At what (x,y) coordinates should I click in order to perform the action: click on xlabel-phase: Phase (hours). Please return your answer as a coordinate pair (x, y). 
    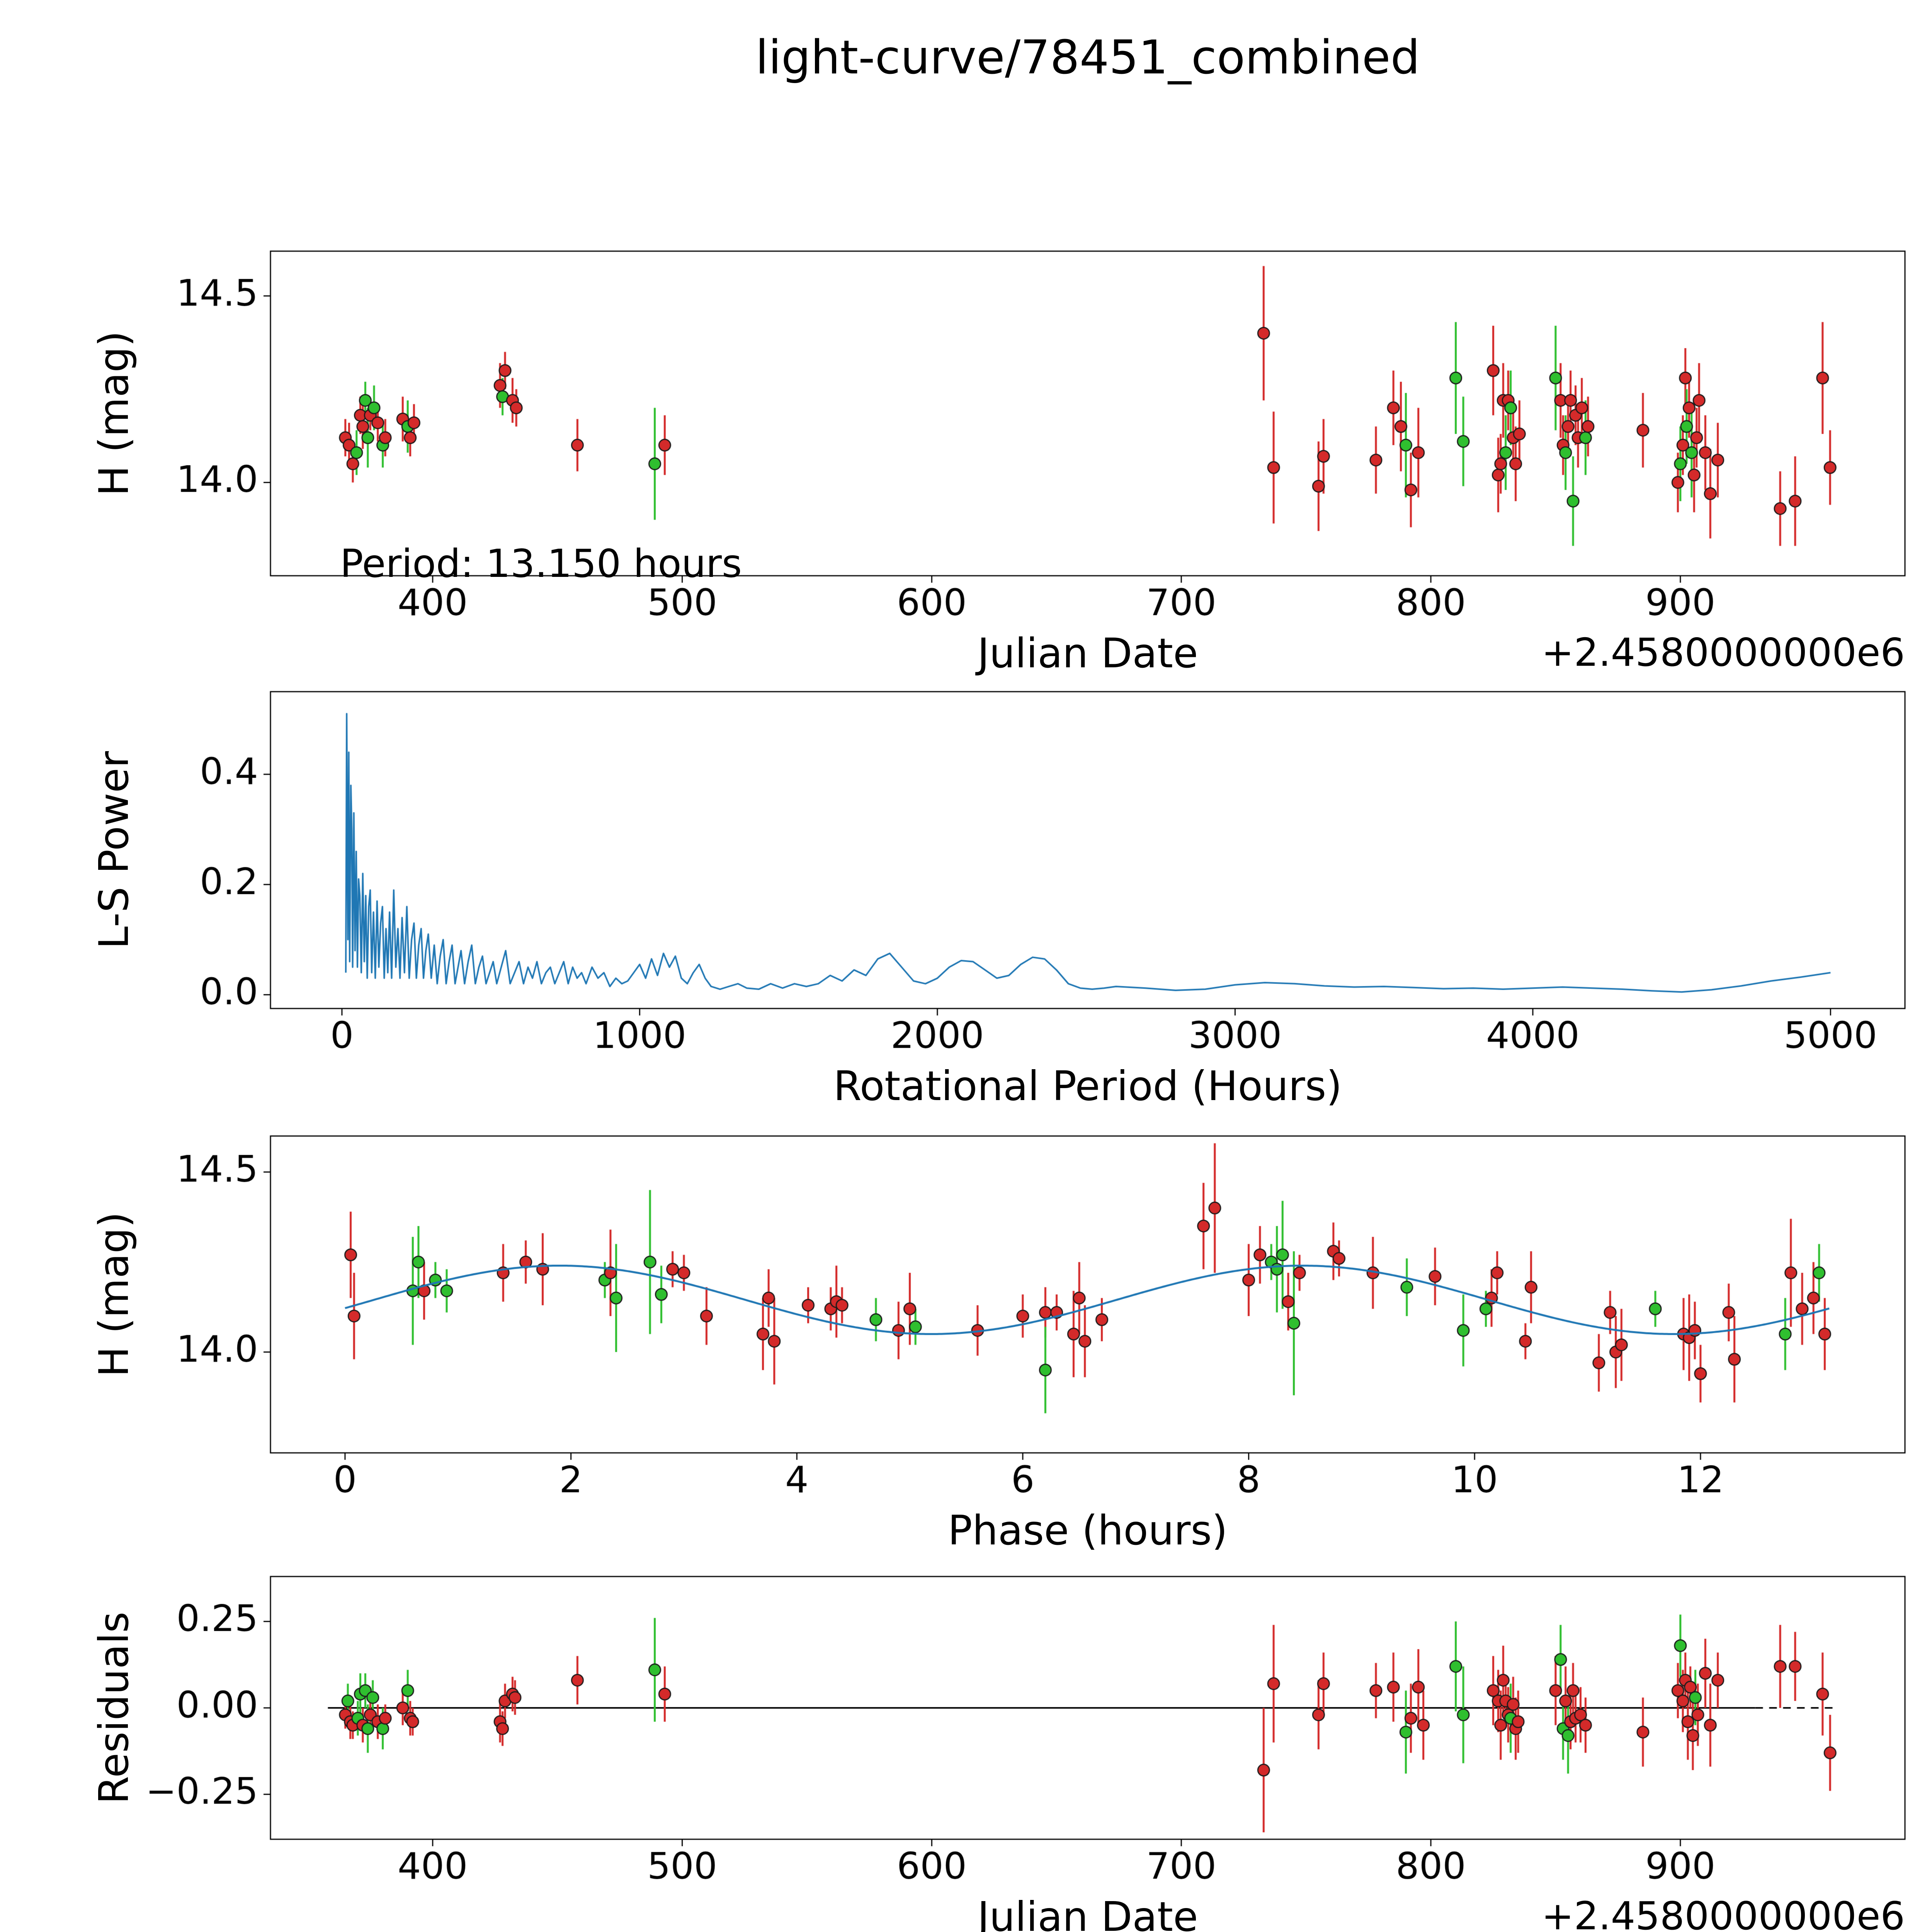
    Looking at the image, I should click on (1087, 1531).